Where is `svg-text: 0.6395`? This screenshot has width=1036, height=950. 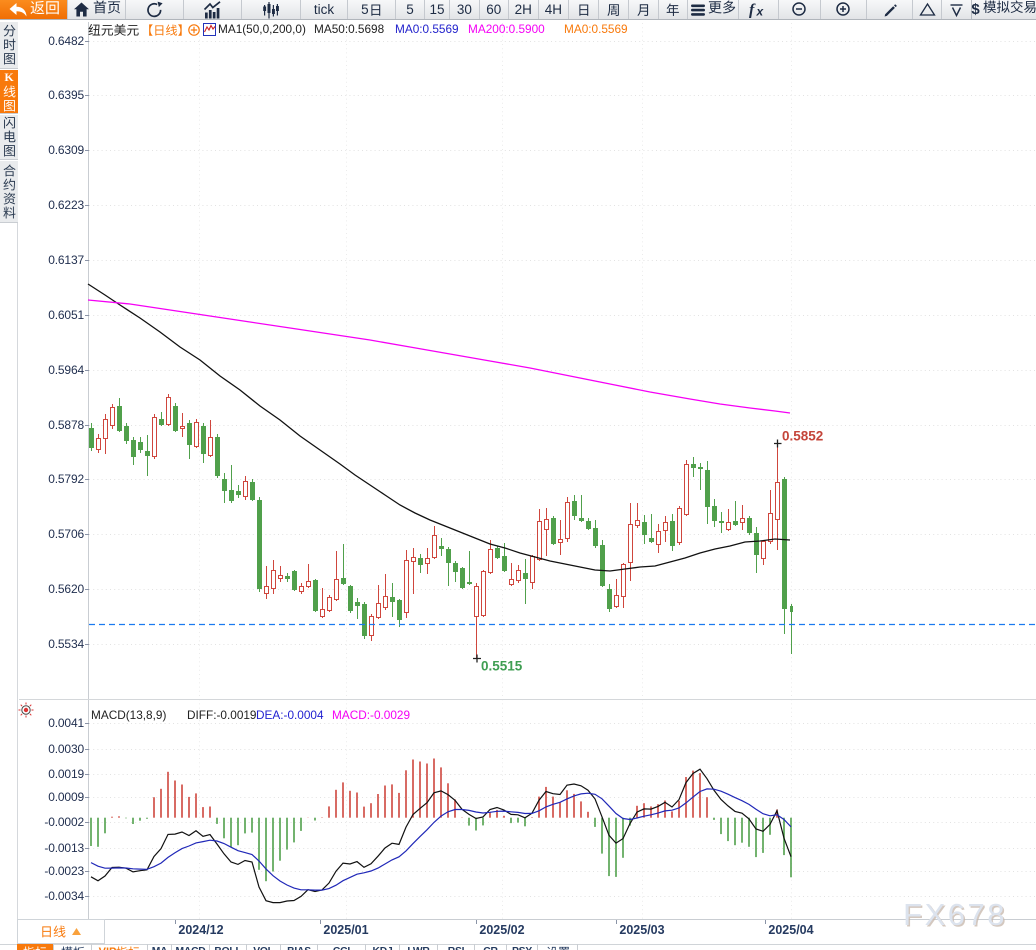
svg-text: 0.6395 is located at coordinates (66, 95).